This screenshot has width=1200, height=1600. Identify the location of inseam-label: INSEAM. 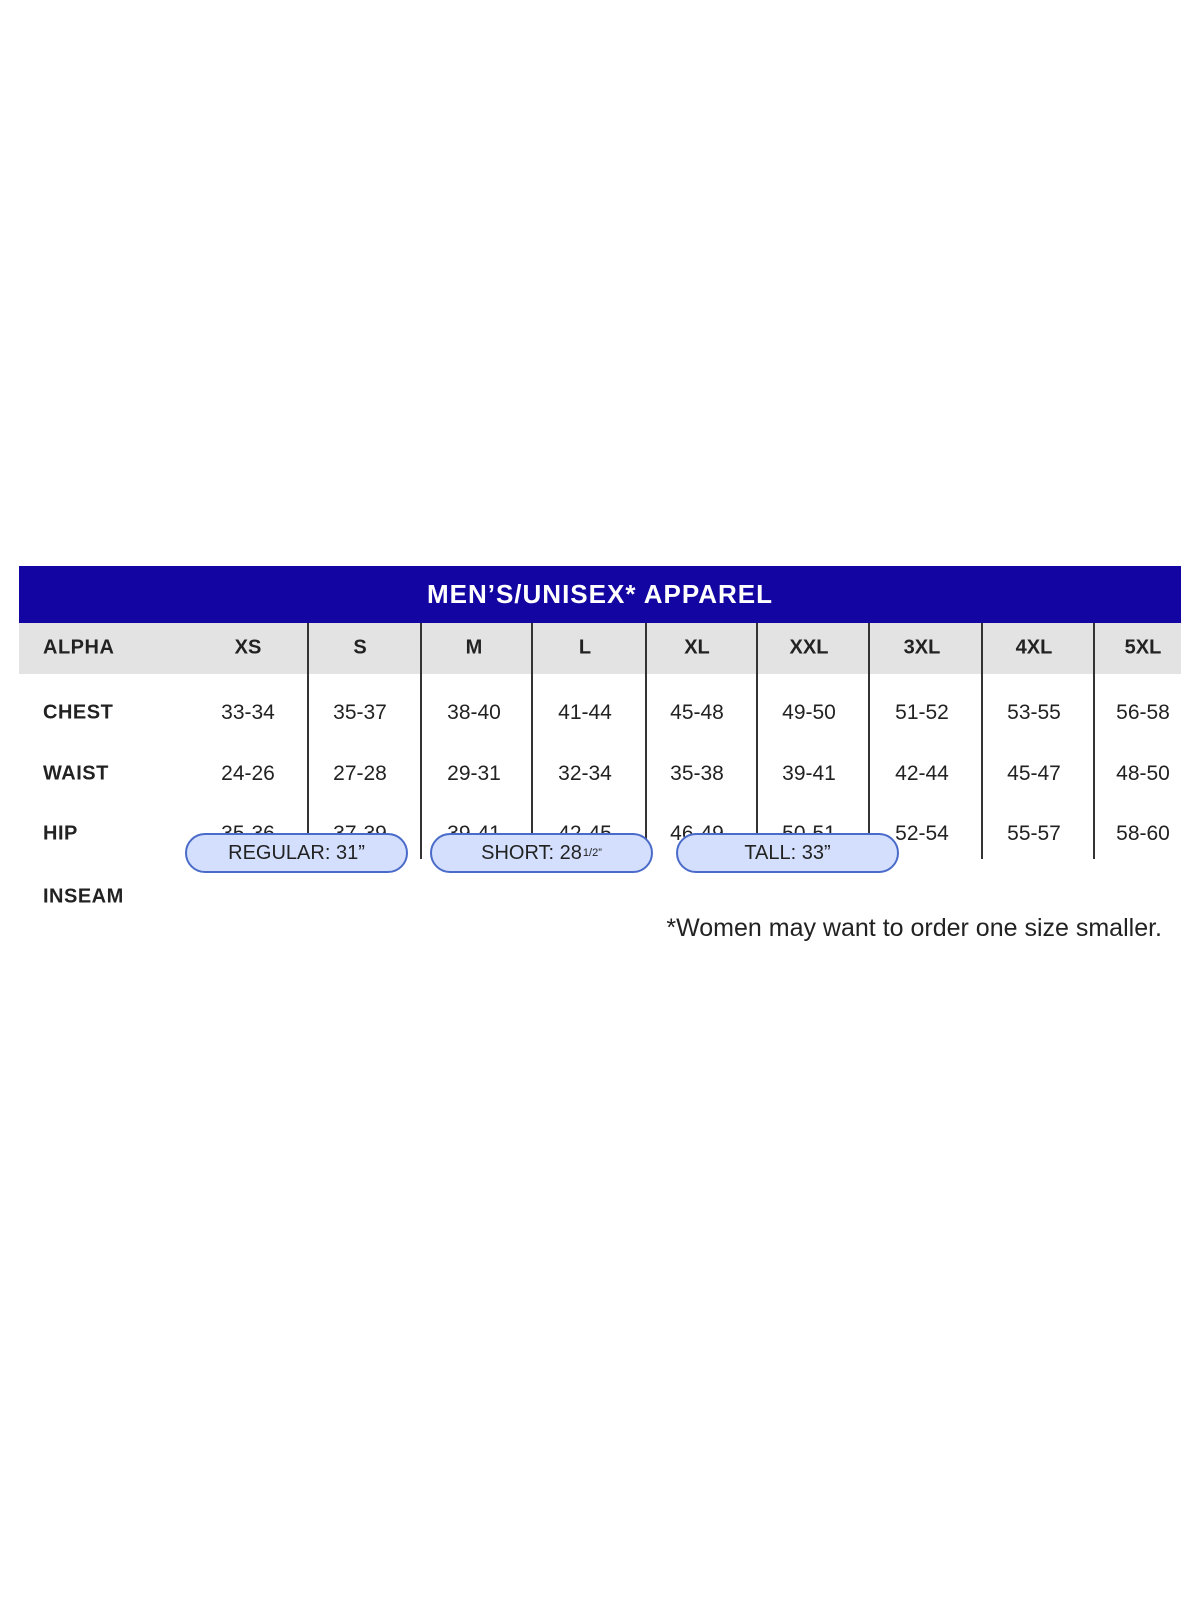
(83, 896).